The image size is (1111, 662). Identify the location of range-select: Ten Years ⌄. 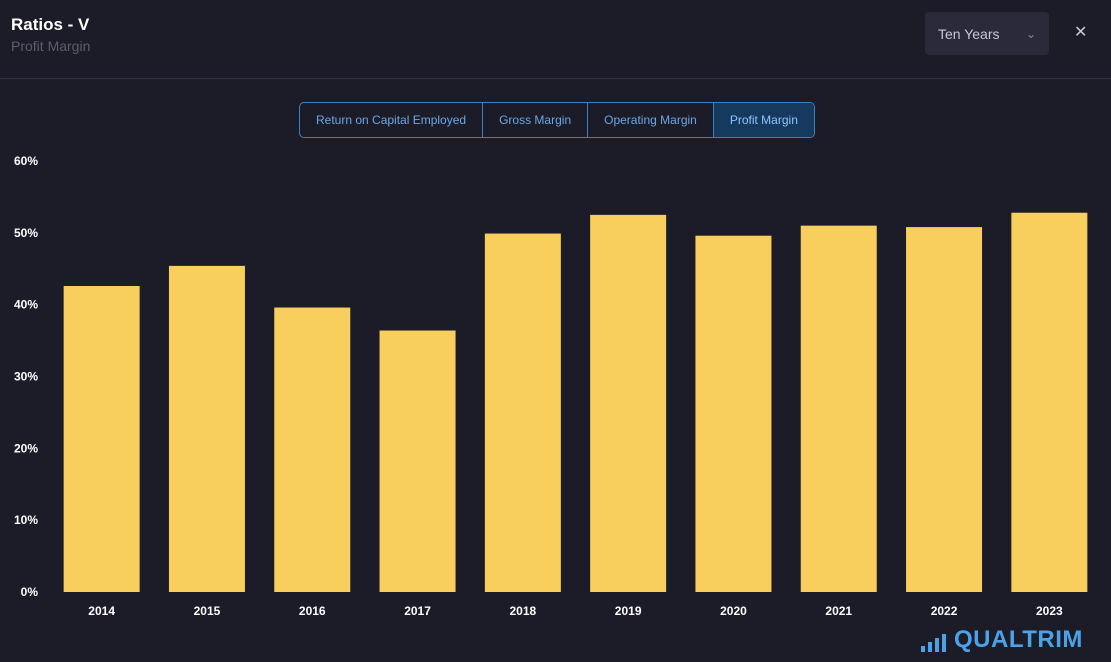
(987, 33).